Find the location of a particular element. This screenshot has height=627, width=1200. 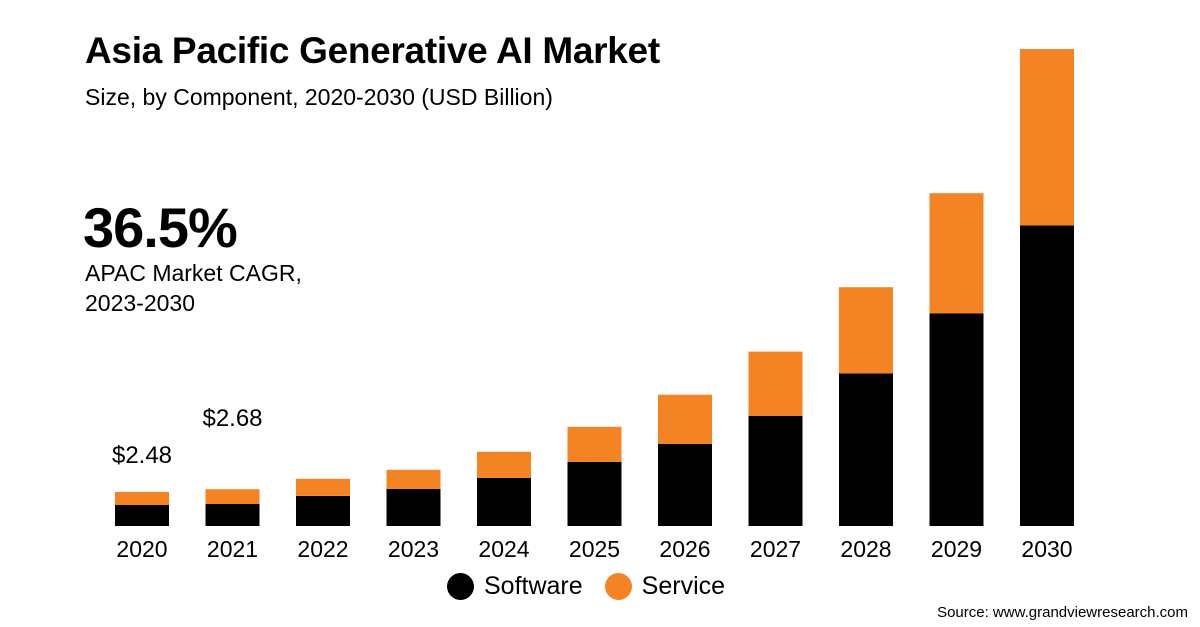

legend-item-software: Software is located at coordinates (515, 586).